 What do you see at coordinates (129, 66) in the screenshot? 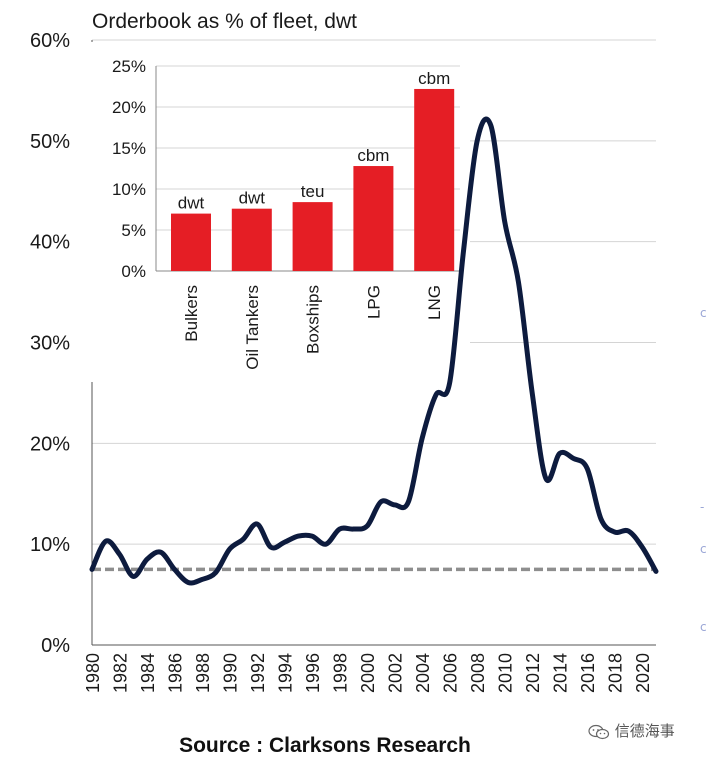
I see `inset-y-tick-label: 25%` at bounding box center [129, 66].